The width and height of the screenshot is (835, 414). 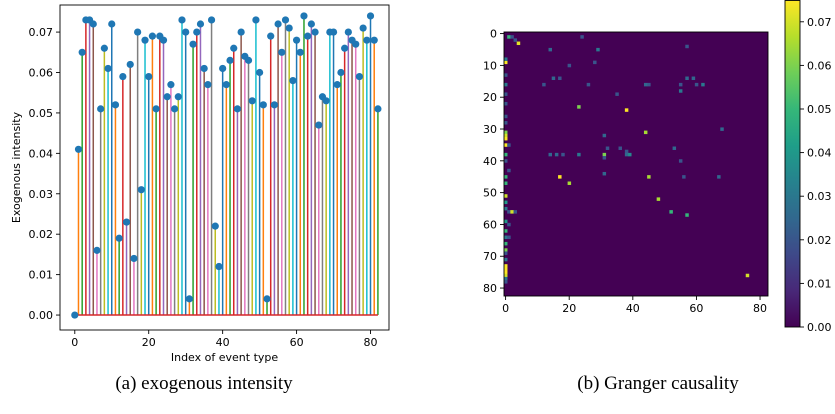 I want to click on heatmap-y-tick-label: 60, so click(x=490, y=224).